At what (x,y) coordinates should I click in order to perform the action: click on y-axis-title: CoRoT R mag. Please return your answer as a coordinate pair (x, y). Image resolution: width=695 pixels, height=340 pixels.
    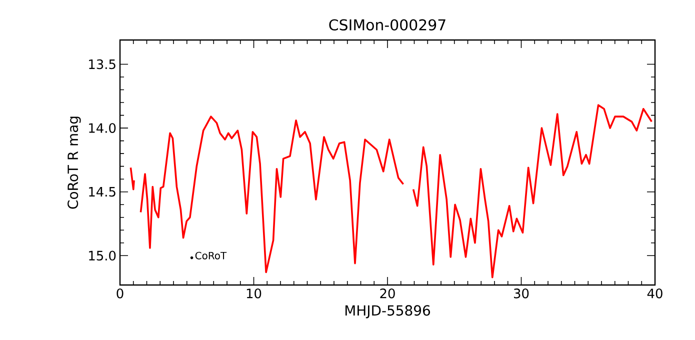
    Looking at the image, I should click on (74, 162).